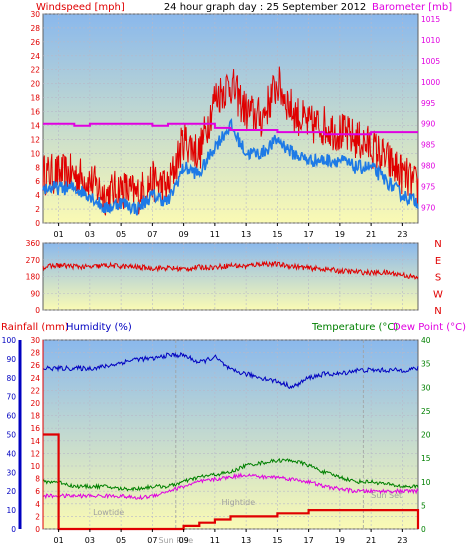  I want to click on graph-title: 24 hour graph day : 25 September 2012, so click(265, 7).